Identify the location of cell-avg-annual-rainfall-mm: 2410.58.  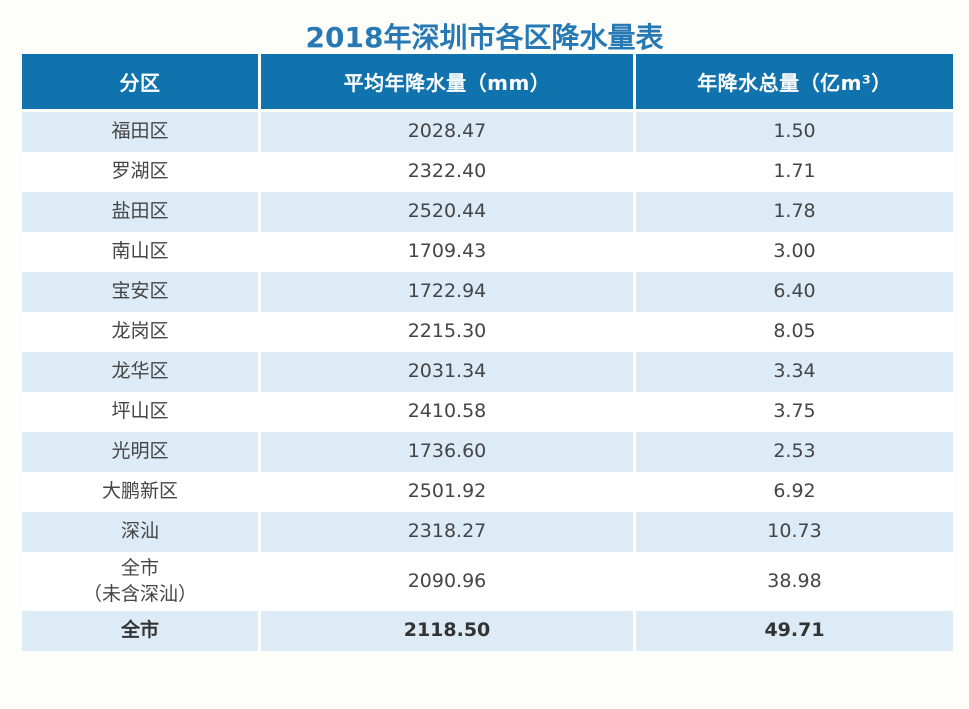
(445, 412).